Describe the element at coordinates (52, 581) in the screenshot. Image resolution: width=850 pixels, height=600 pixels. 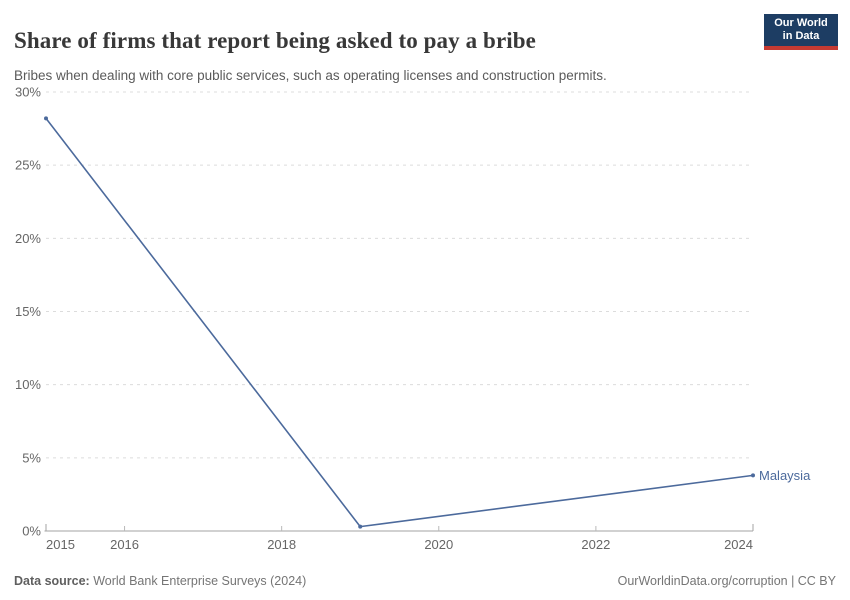
I see `data-source-label: Data source:` at that location.